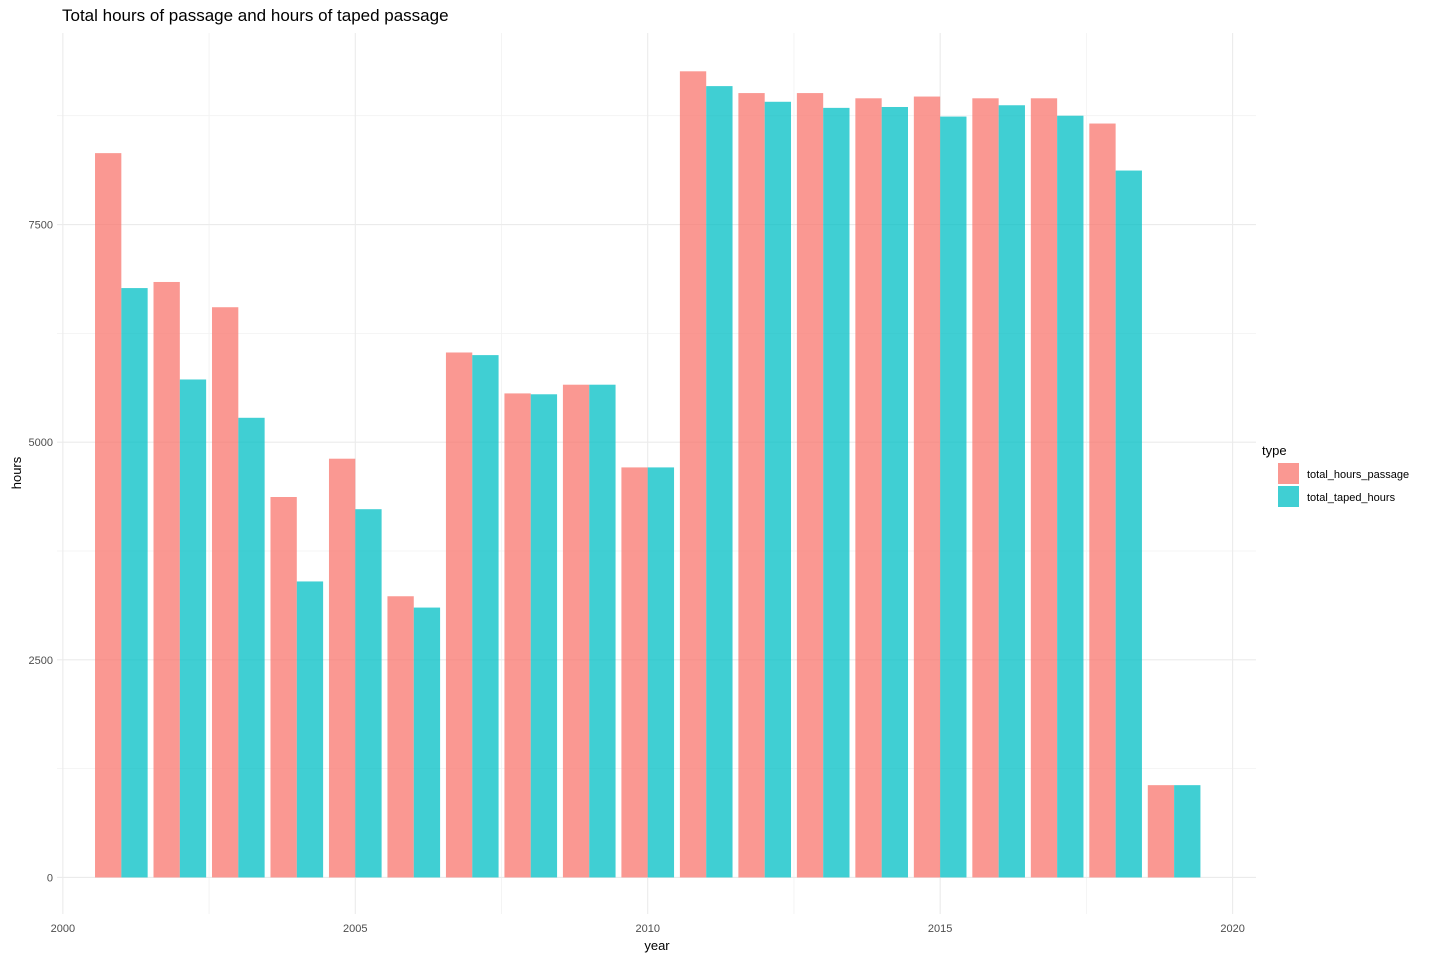 This screenshot has width=1440, height=960. I want to click on bar-total_taped_hours-2013, so click(836, 492).